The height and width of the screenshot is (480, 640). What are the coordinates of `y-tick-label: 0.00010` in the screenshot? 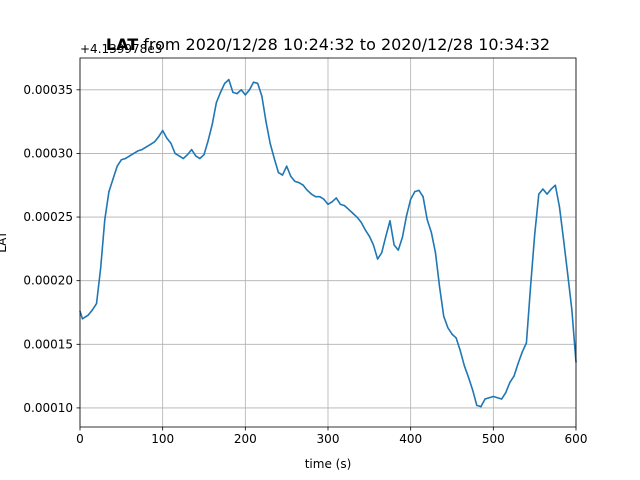 It's located at (48, 408).